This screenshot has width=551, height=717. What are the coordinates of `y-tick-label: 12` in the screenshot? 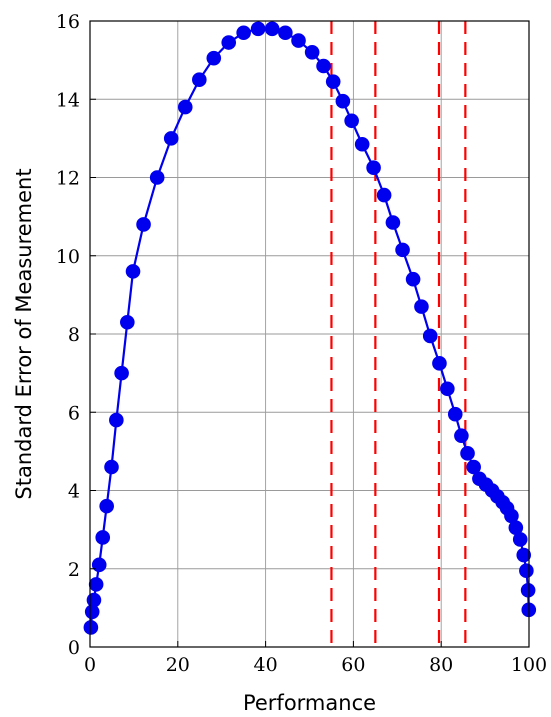 It's located at (68, 179).